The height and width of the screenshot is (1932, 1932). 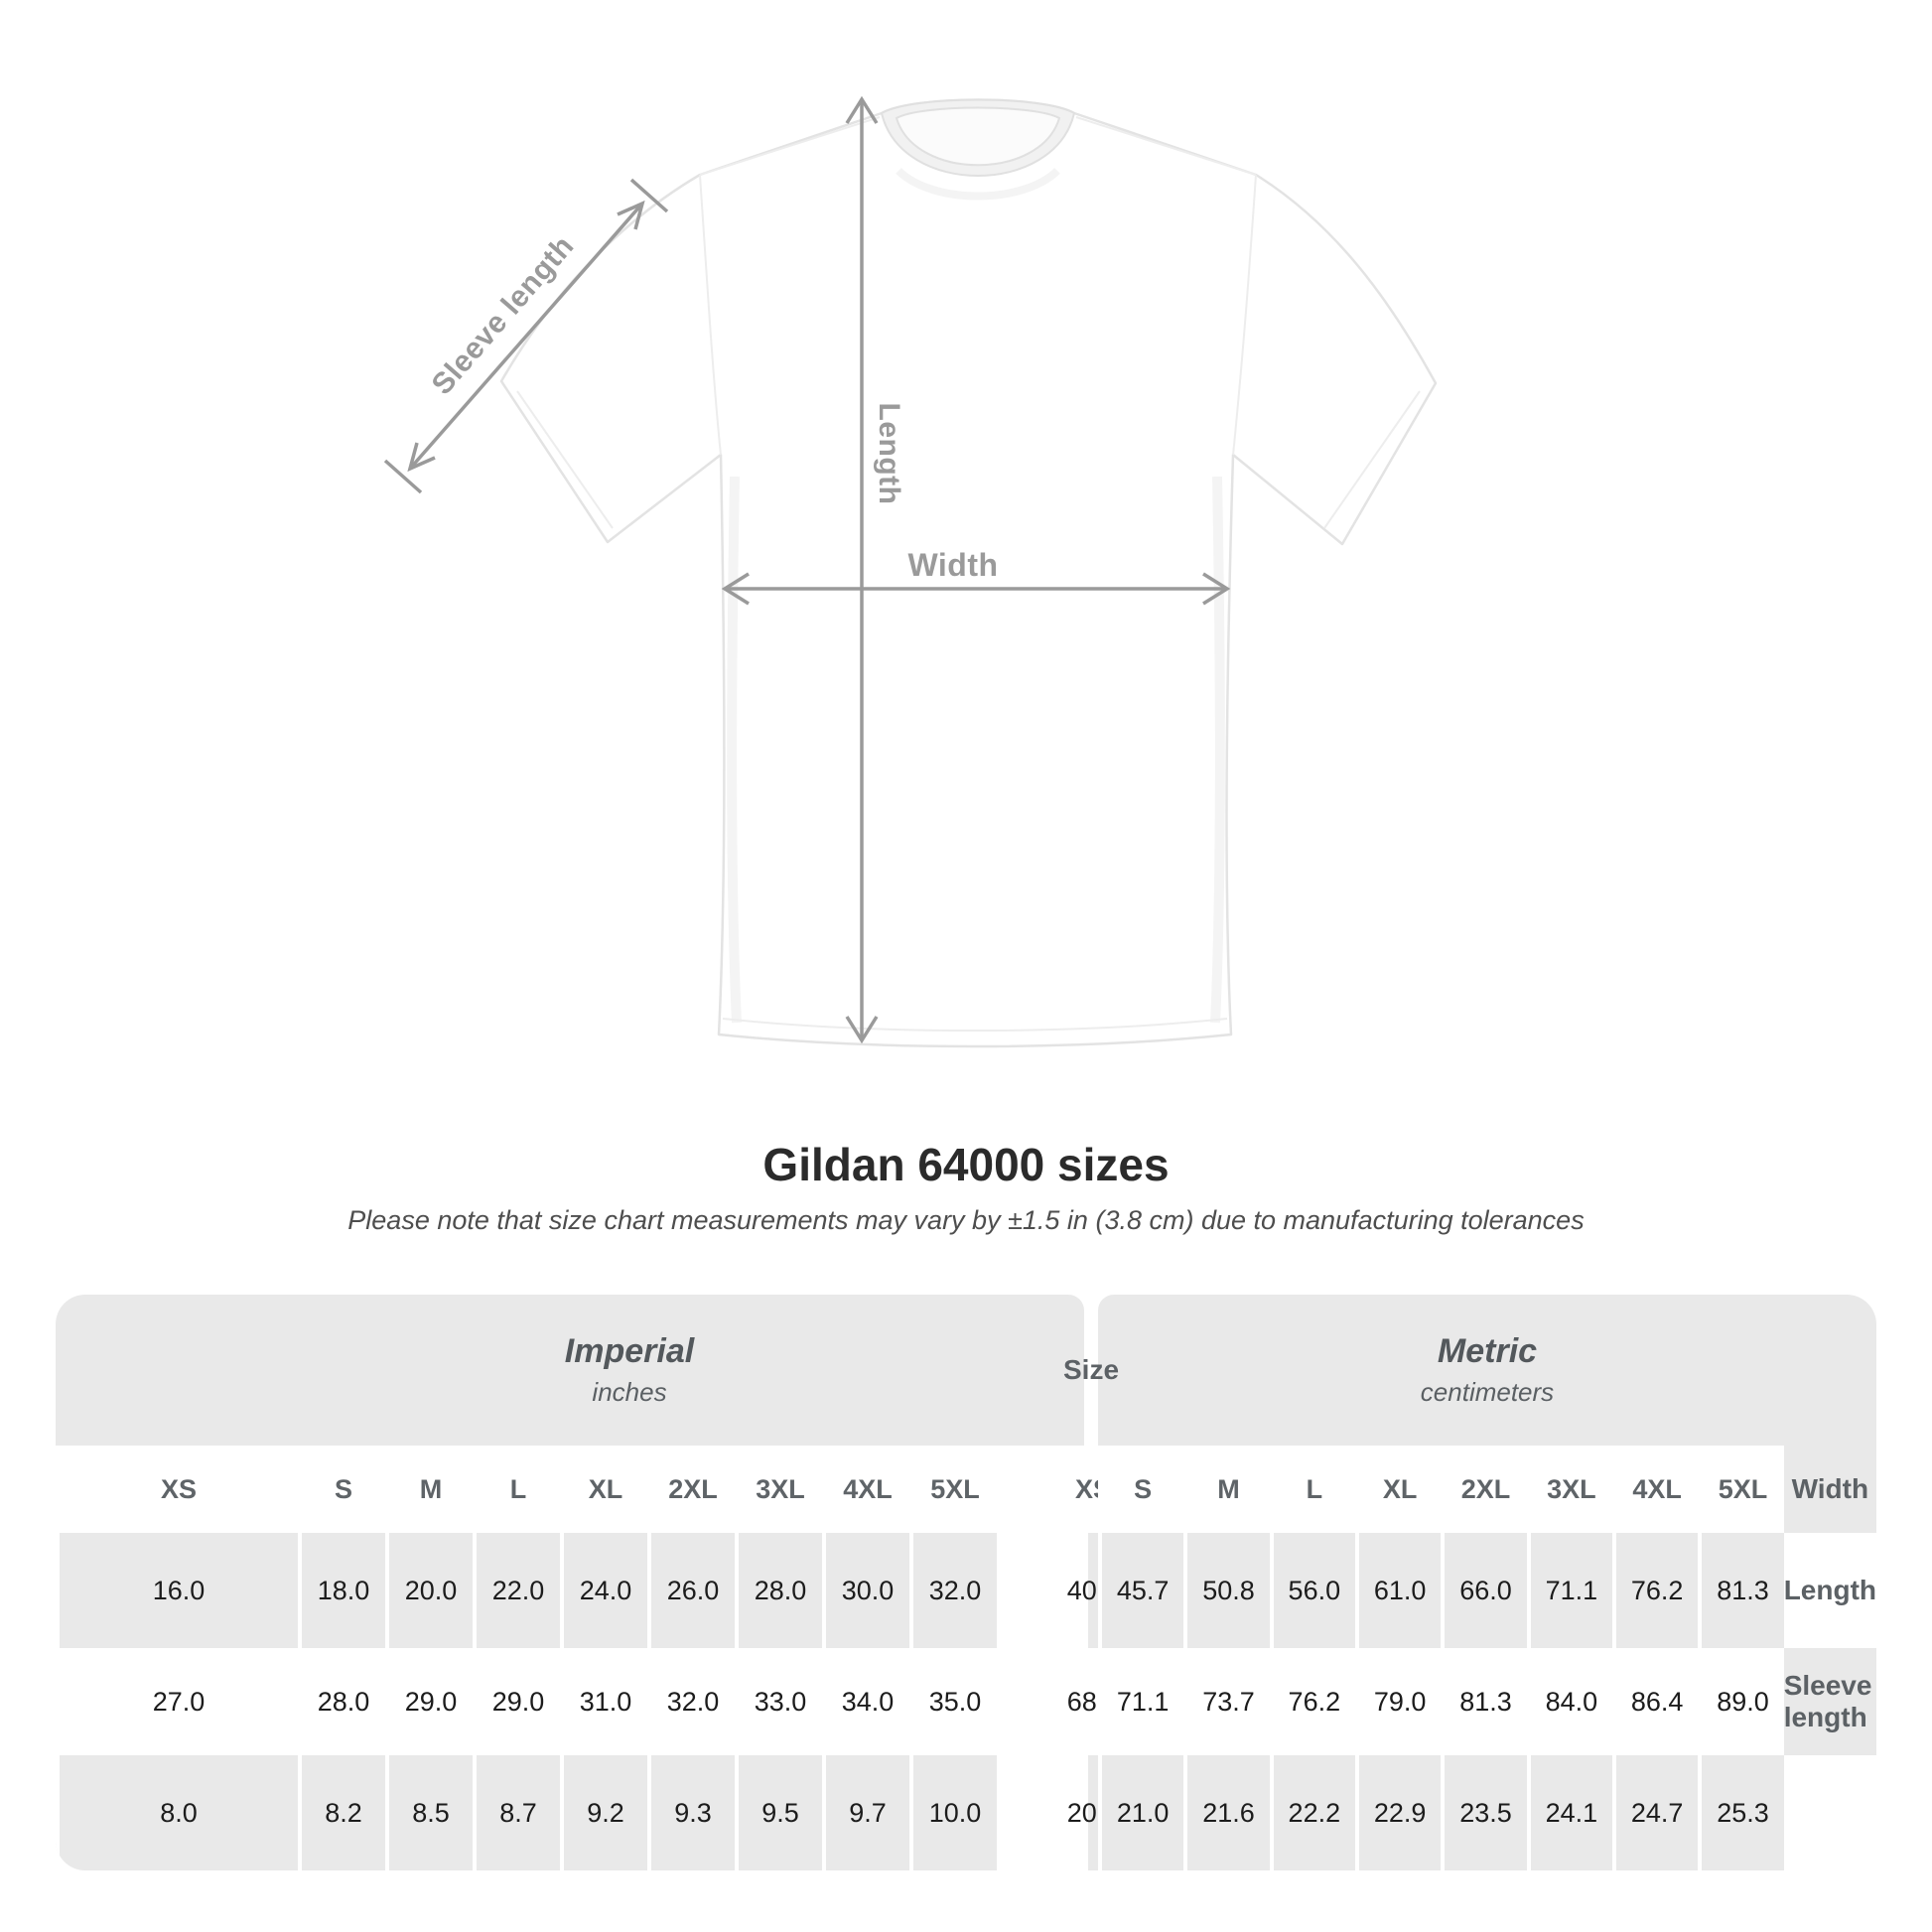 I want to click on table-cell: 35.0, so click(x=953, y=1701).